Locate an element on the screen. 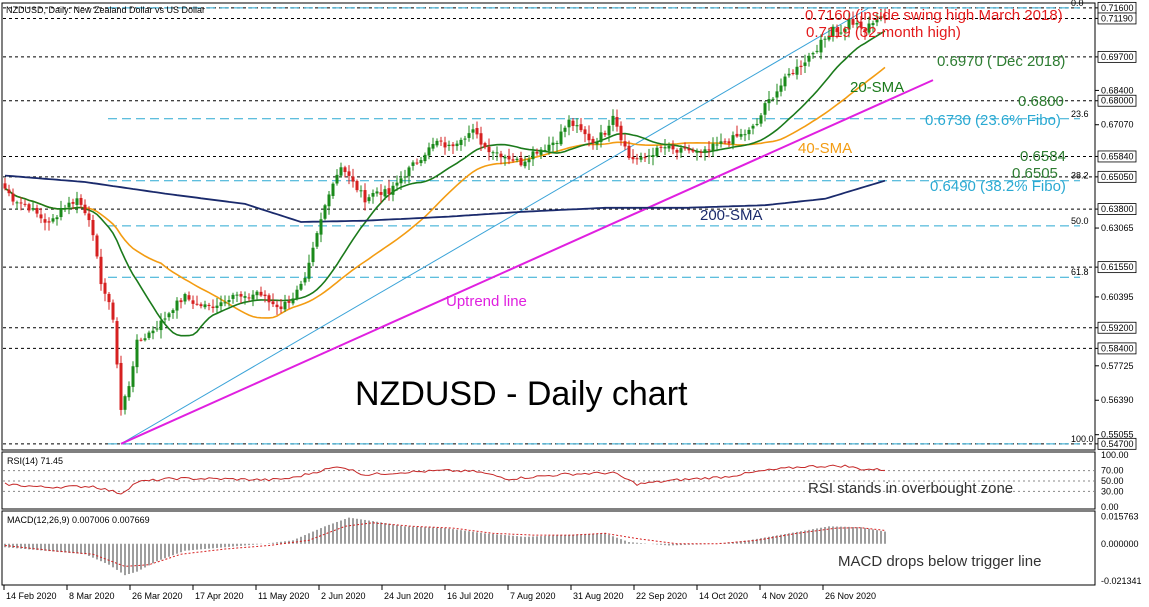  date-label-7: 16 Jul 2020 is located at coordinates (470, 596).